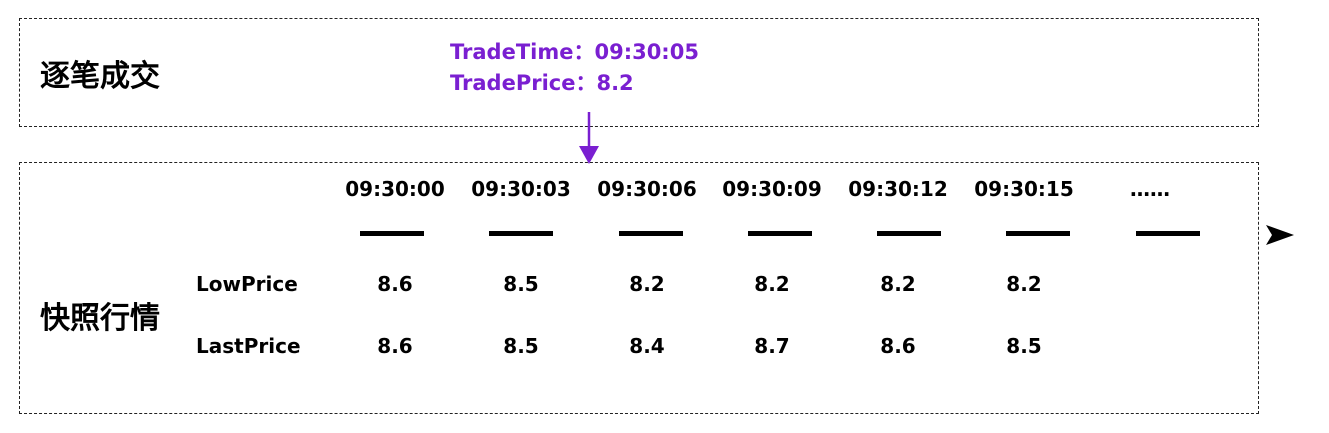 The width and height of the screenshot is (1329, 433). Describe the element at coordinates (647, 189) in the screenshot. I see `time-label: 09:30:06` at that location.